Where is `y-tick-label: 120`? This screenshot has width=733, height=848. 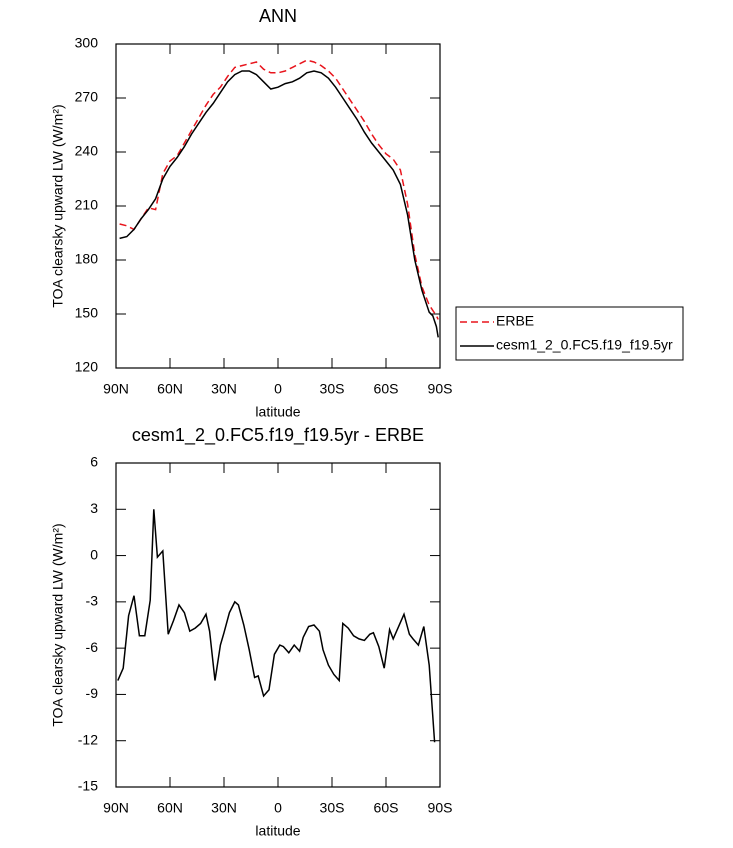
y-tick-label: 120 is located at coordinates (87, 367).